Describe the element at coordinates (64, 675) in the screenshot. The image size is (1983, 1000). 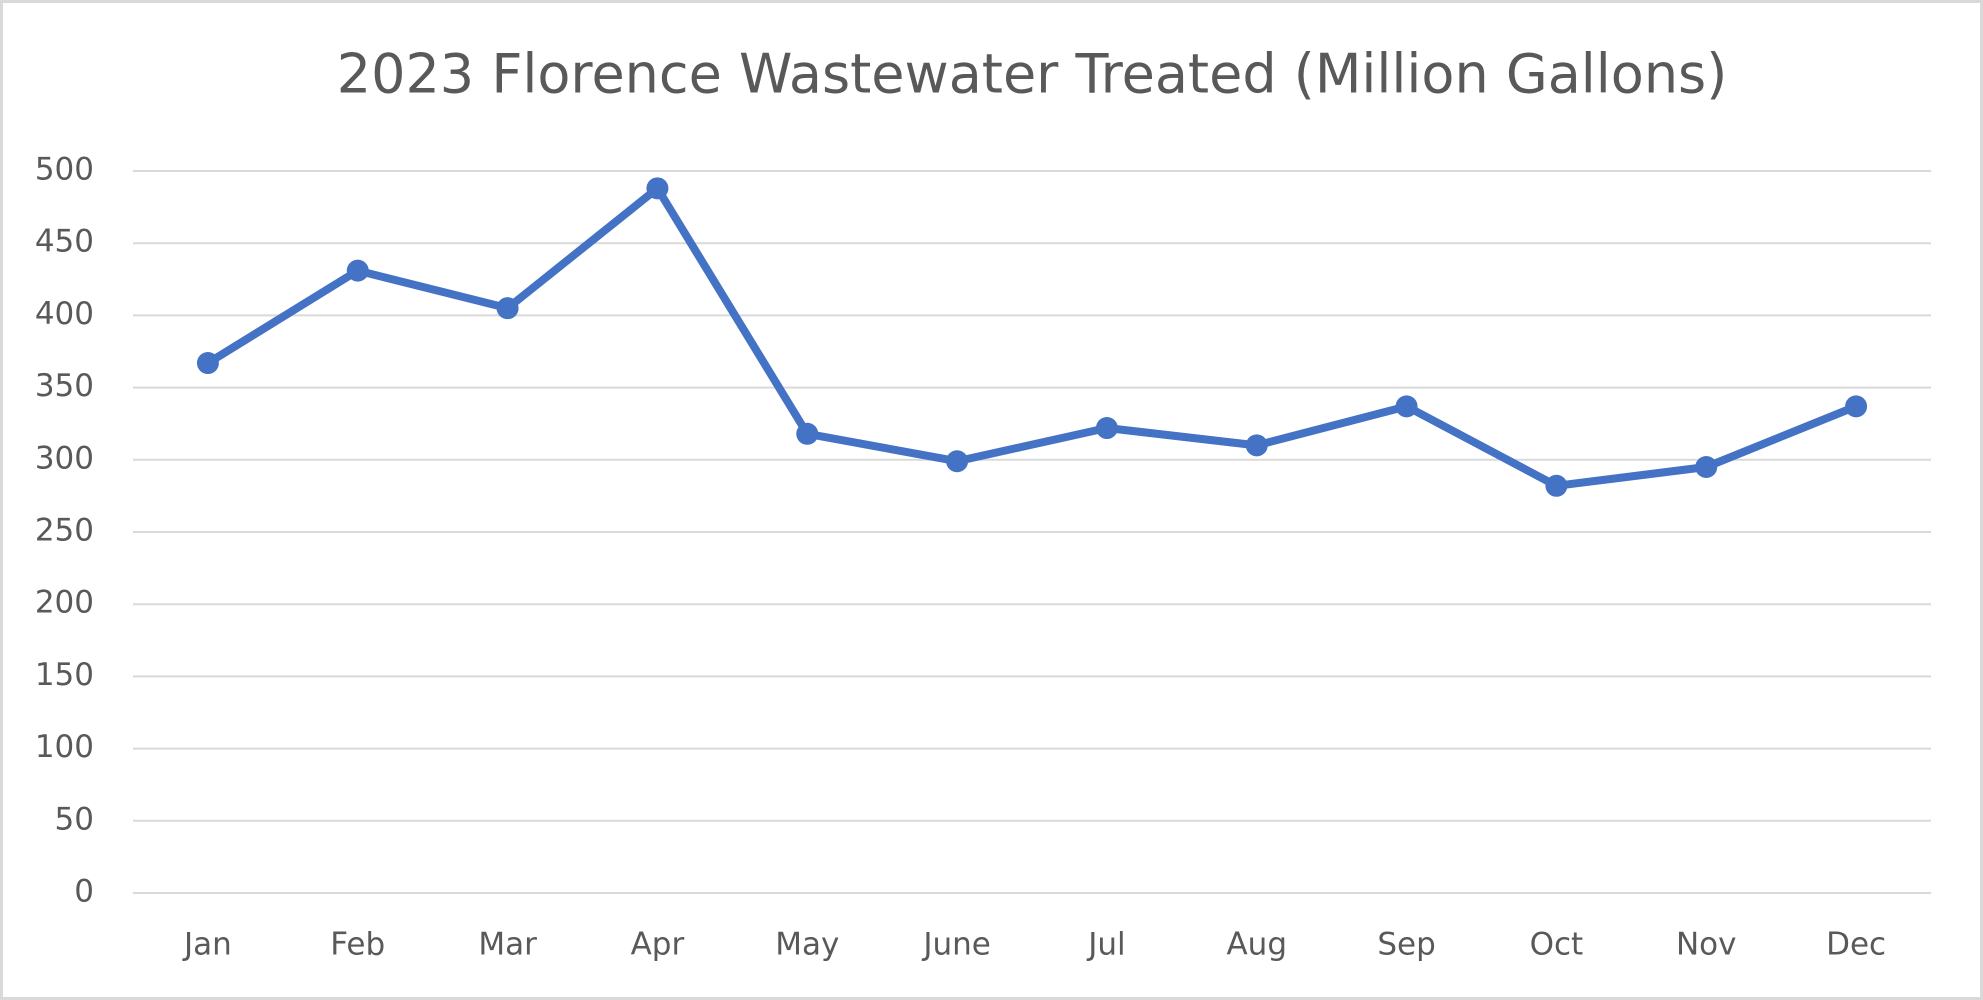
I see `y-tick-label: 150` at that location.